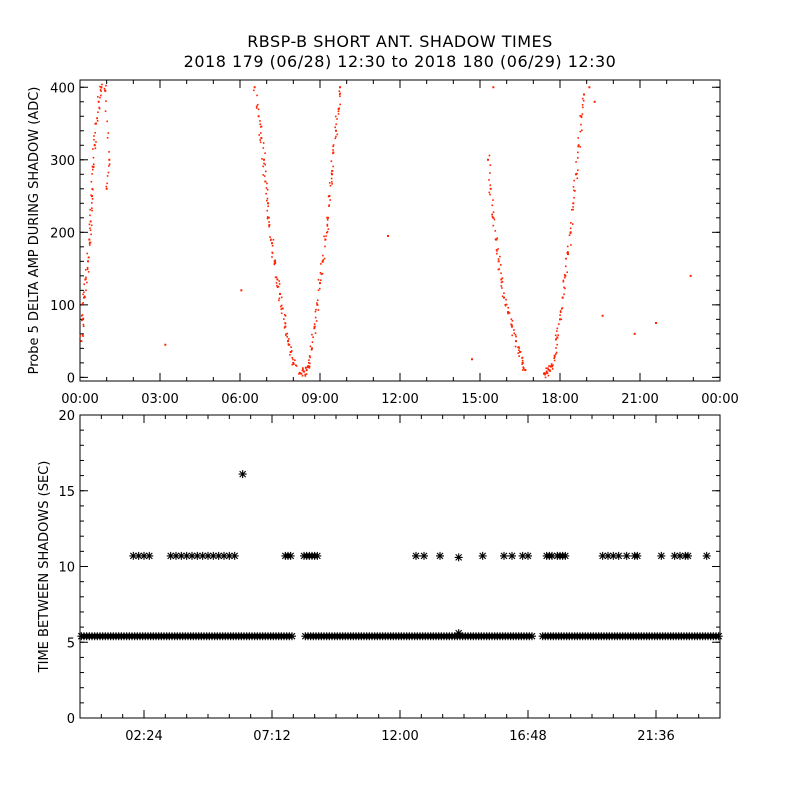  I want to click on y-tick-label: 200, so click(62, 233).